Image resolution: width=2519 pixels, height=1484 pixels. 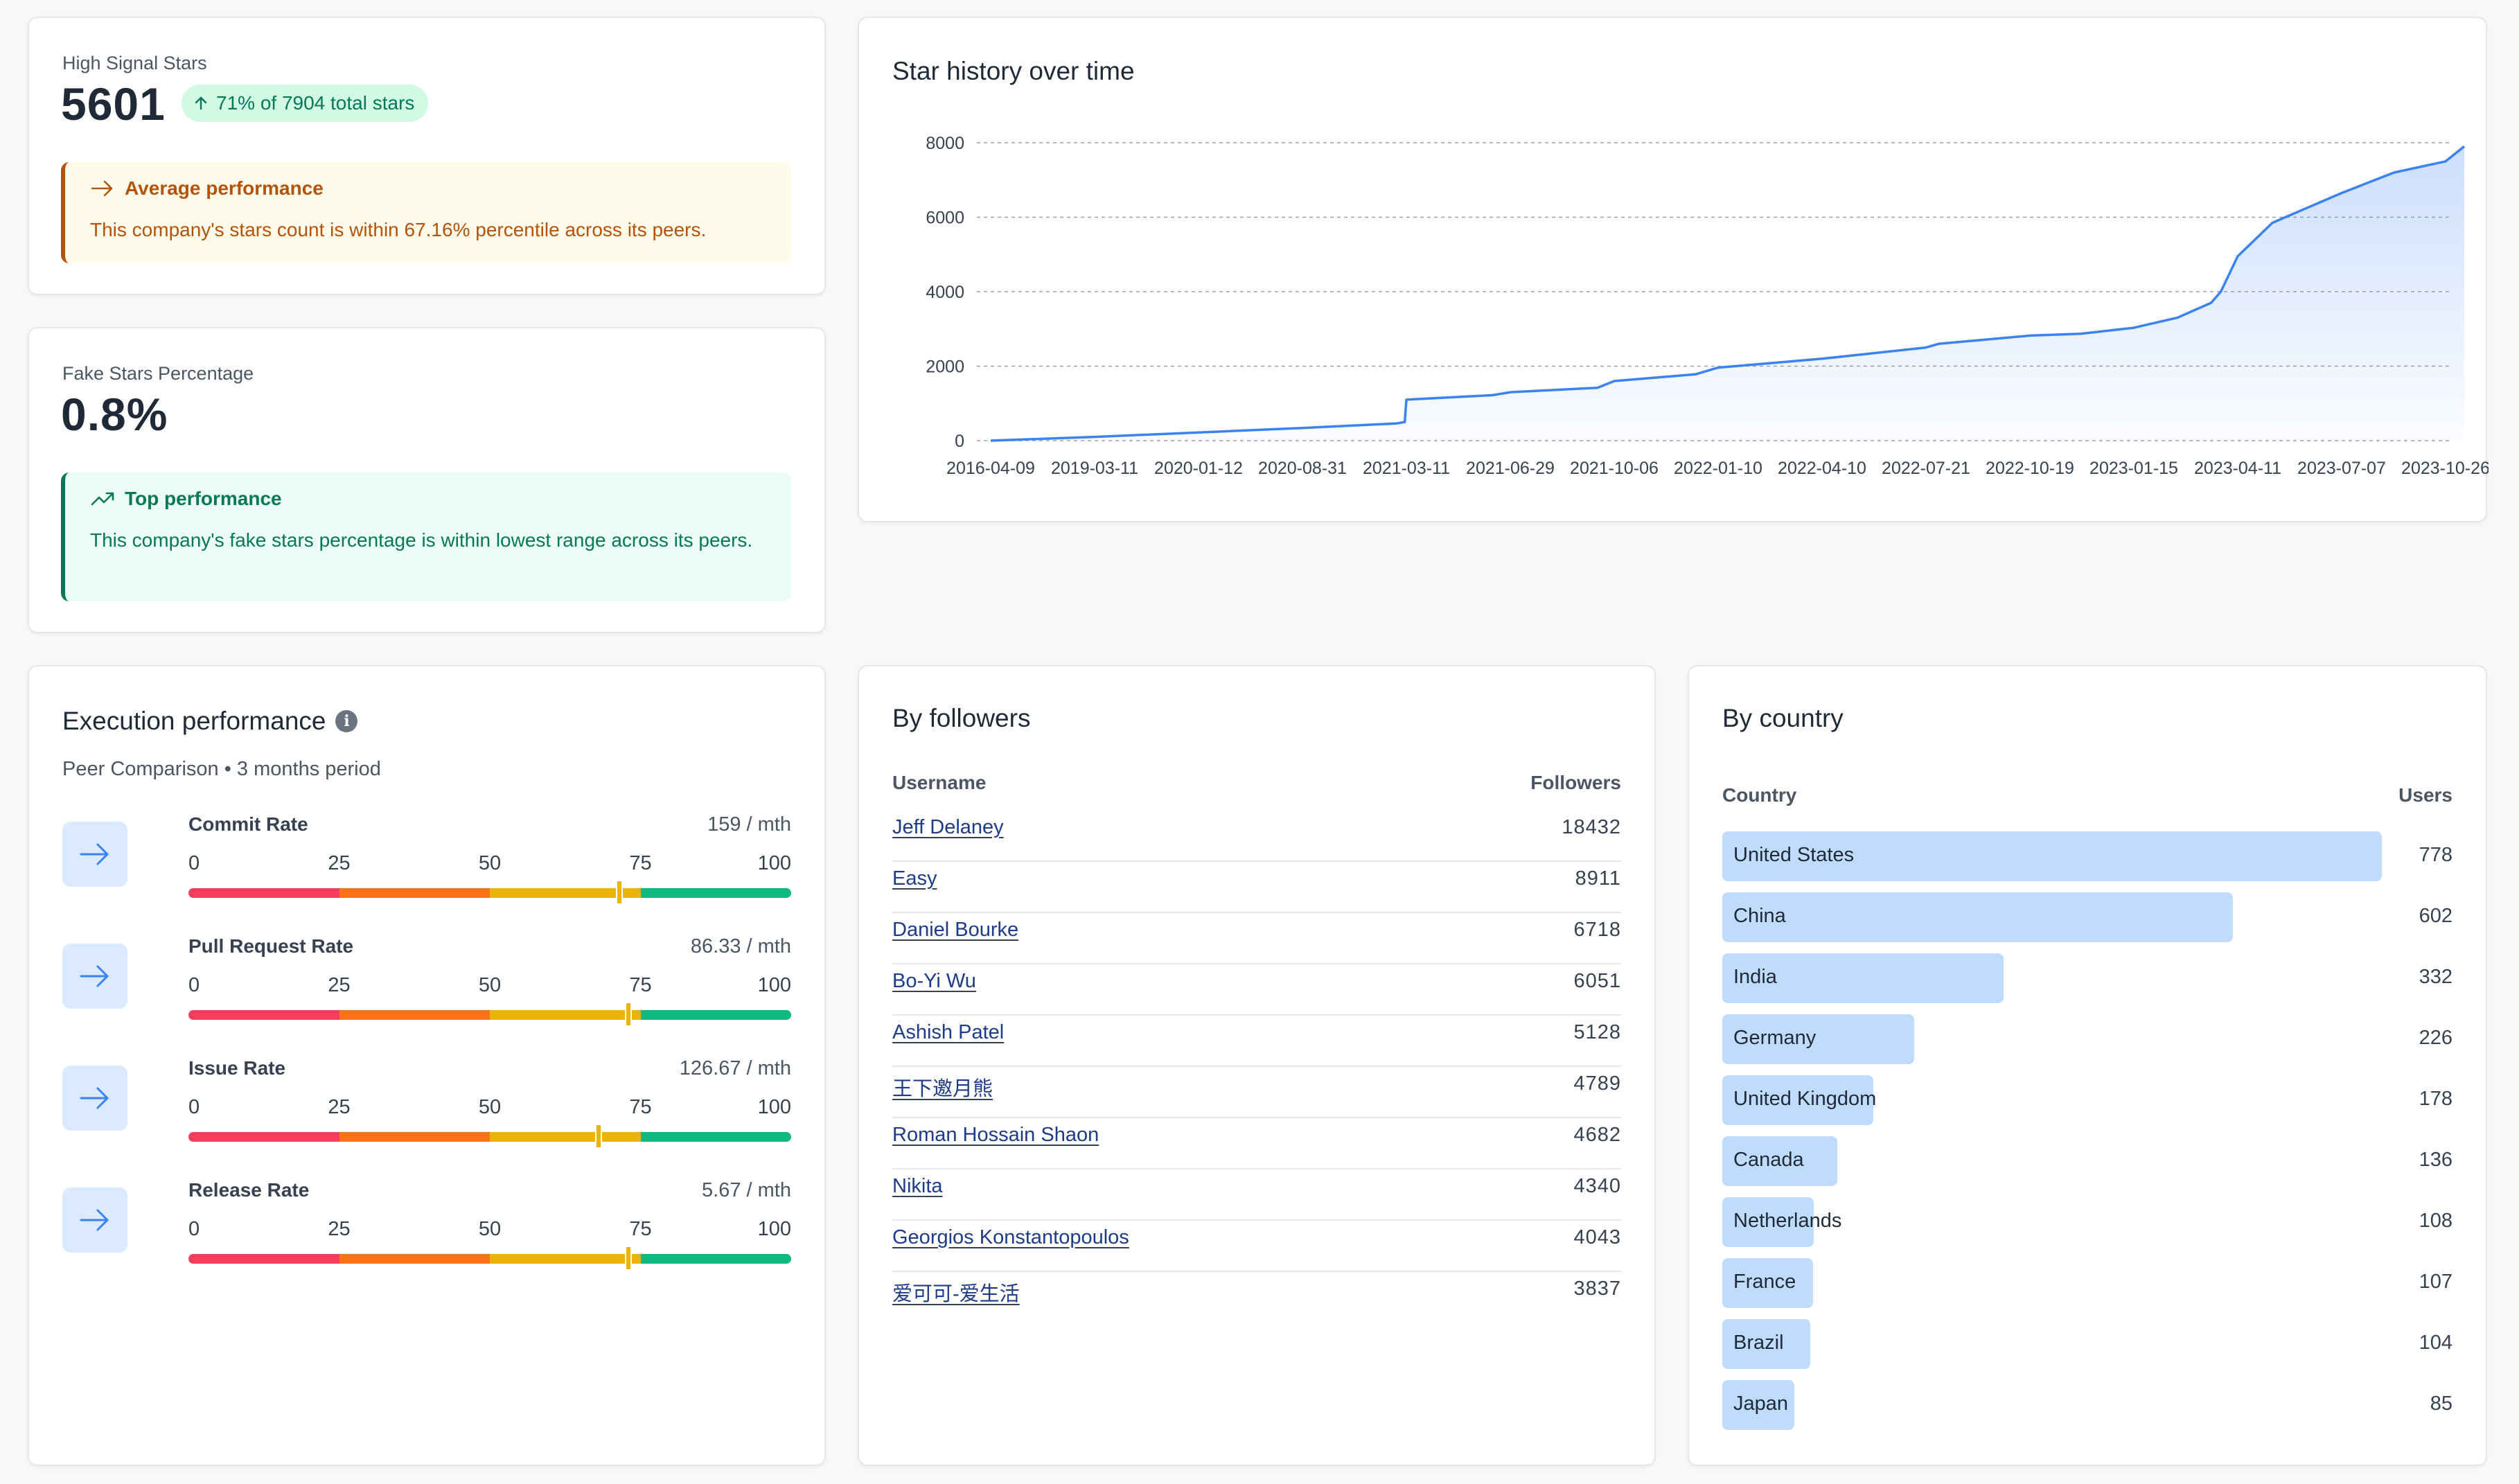 What do you see at coordinates (2435, 916) in the screenshot?
I see `country-users: 602` at bounding box center [2435, 916].